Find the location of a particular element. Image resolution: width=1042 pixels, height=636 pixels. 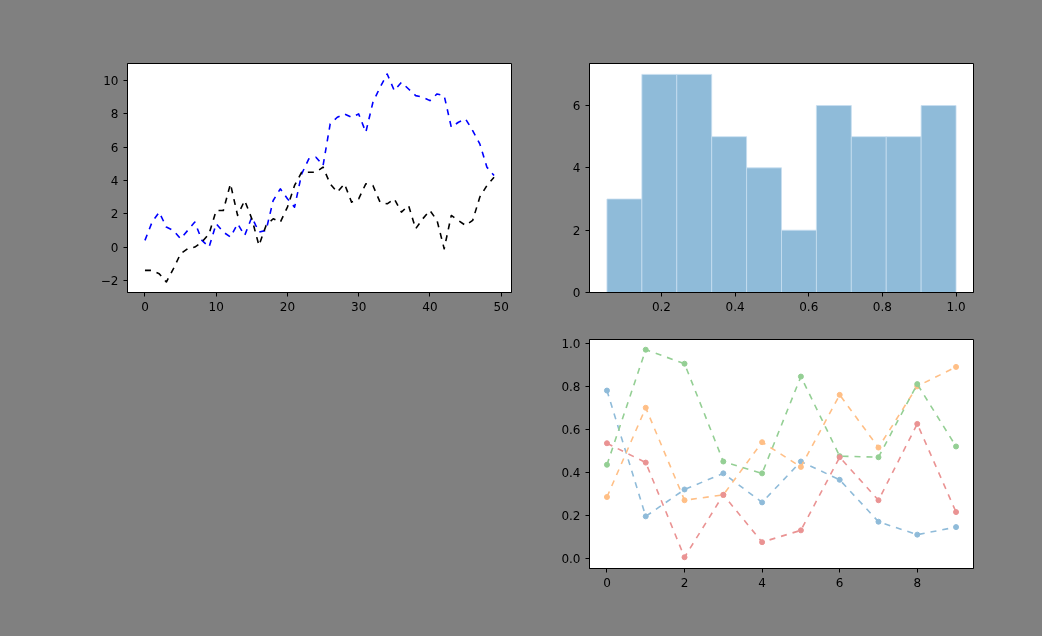

x-tick-label: 40 is located at coordinates (430, 306).